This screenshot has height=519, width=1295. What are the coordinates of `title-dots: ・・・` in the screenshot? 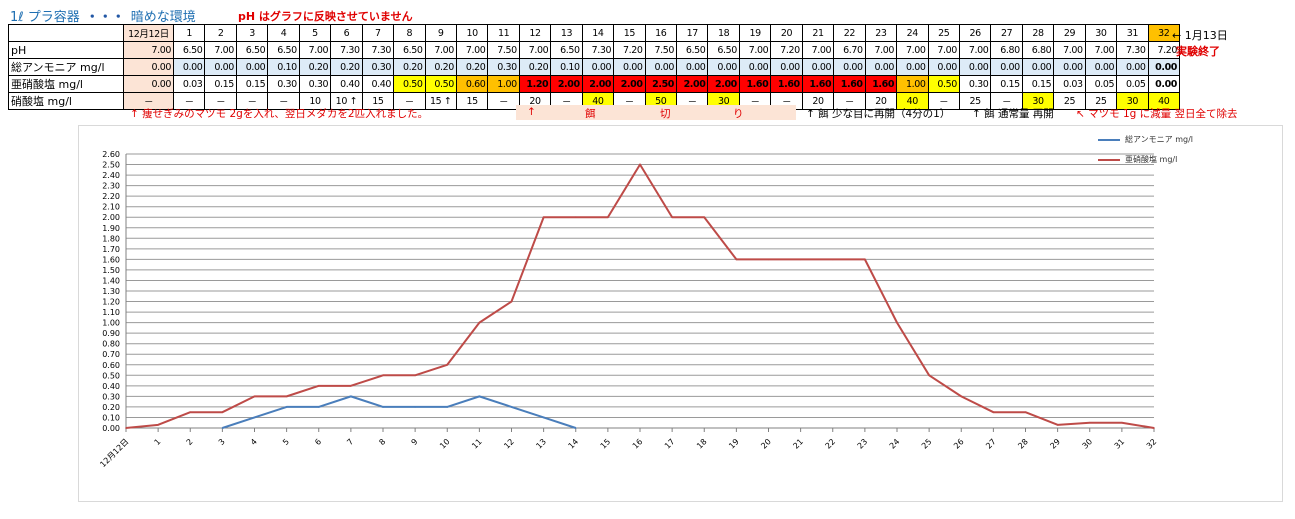 It's located at (105, 17).